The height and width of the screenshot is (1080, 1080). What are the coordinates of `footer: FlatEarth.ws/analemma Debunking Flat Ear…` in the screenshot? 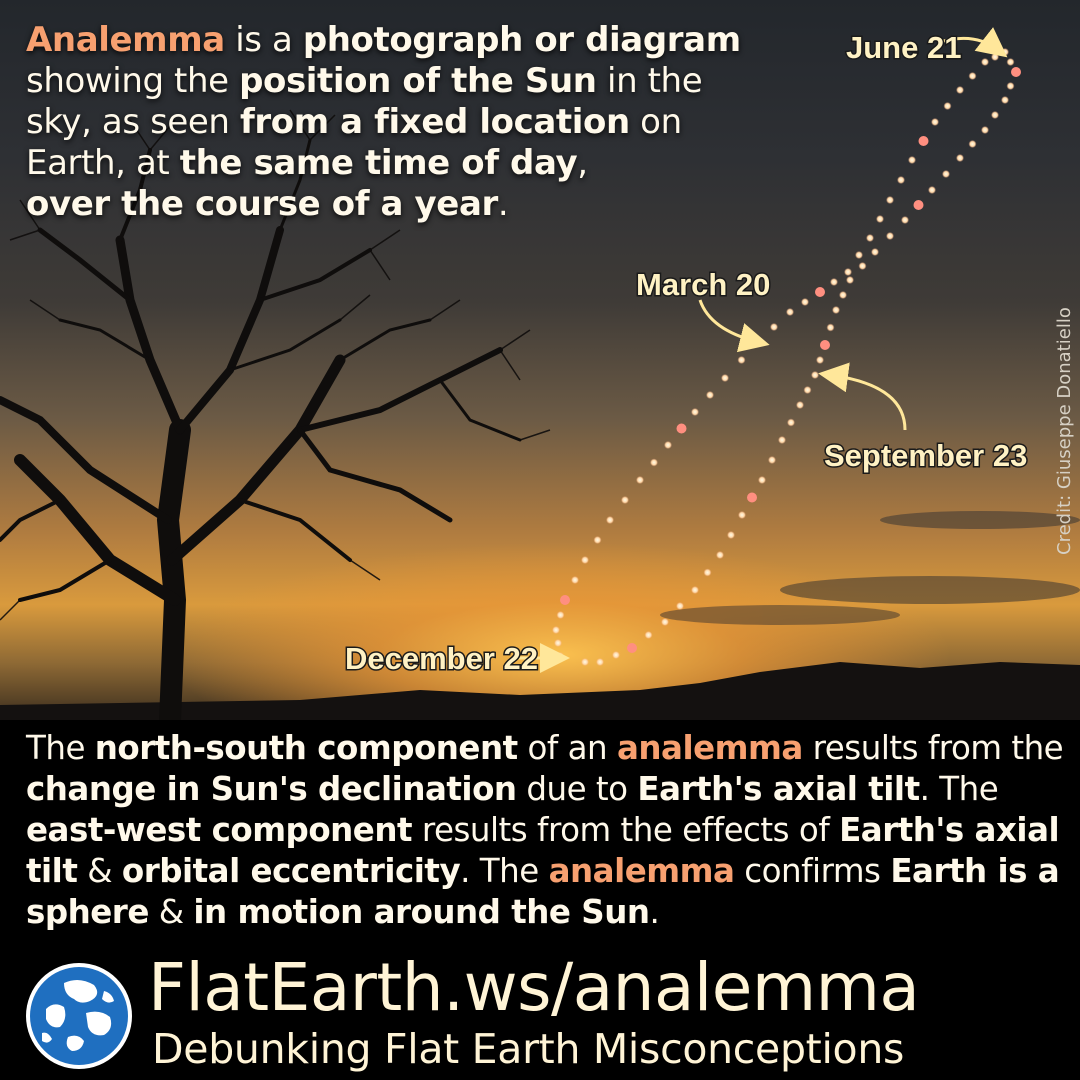 It's located at (540, 1014).